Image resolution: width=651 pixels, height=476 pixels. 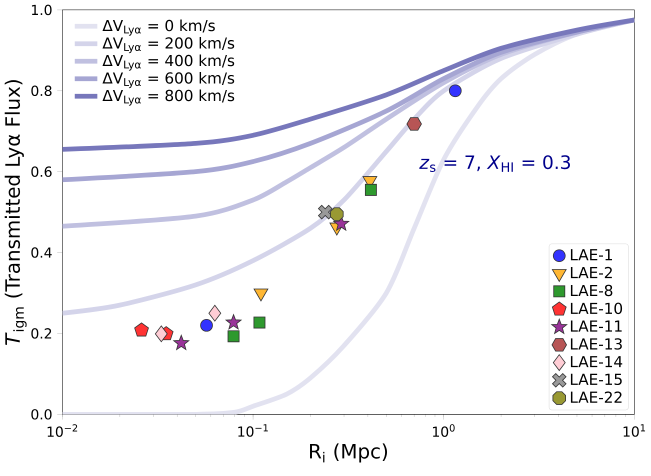 What do you see at coordinates (63, 431) in the screenshot?
I see `x-tick-label: 10$^{−2}$` at bounding box center [63, 431].